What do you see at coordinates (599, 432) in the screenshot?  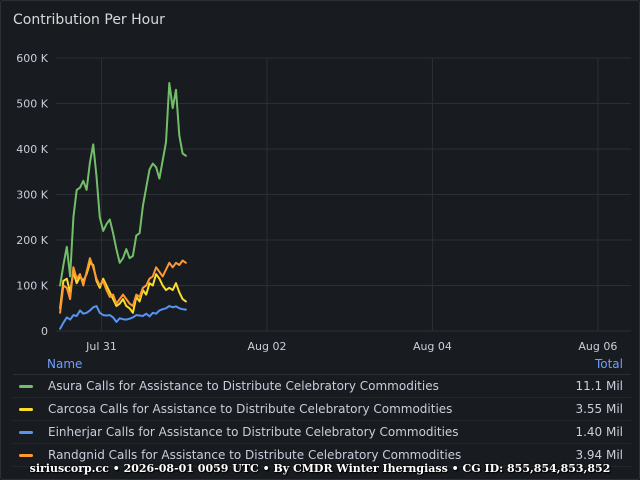 I see `legend-series-total: 1.40 Mil` at bounding box center [599, 432].